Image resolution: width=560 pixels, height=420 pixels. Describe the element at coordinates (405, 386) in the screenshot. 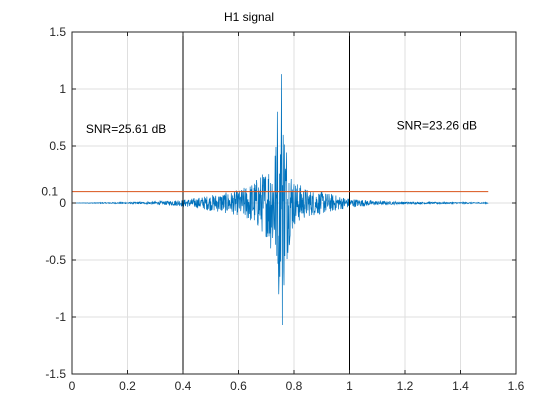

I see `x-tick-label: 1.2` at that location.